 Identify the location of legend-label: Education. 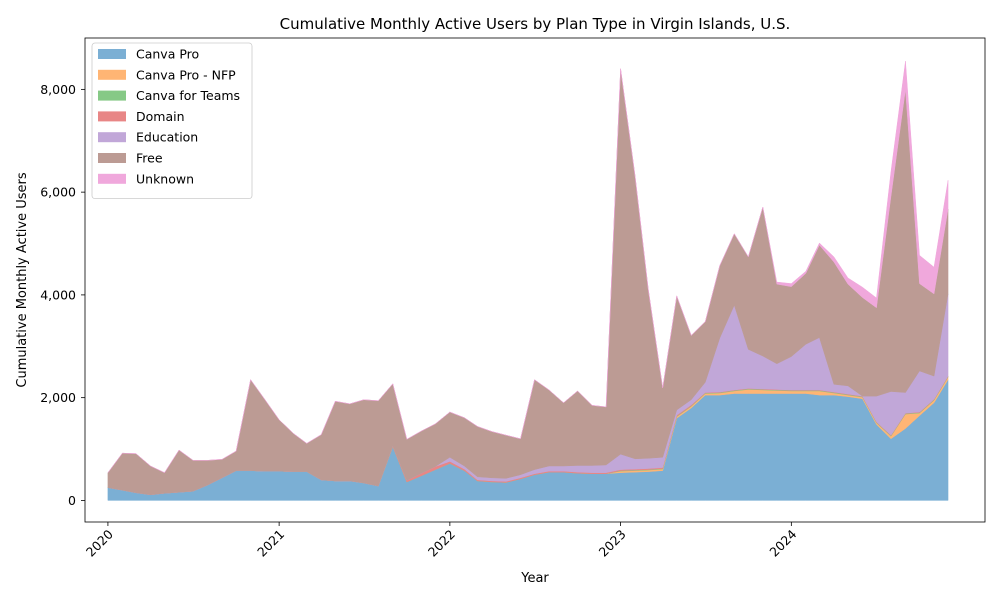
(167, 137).